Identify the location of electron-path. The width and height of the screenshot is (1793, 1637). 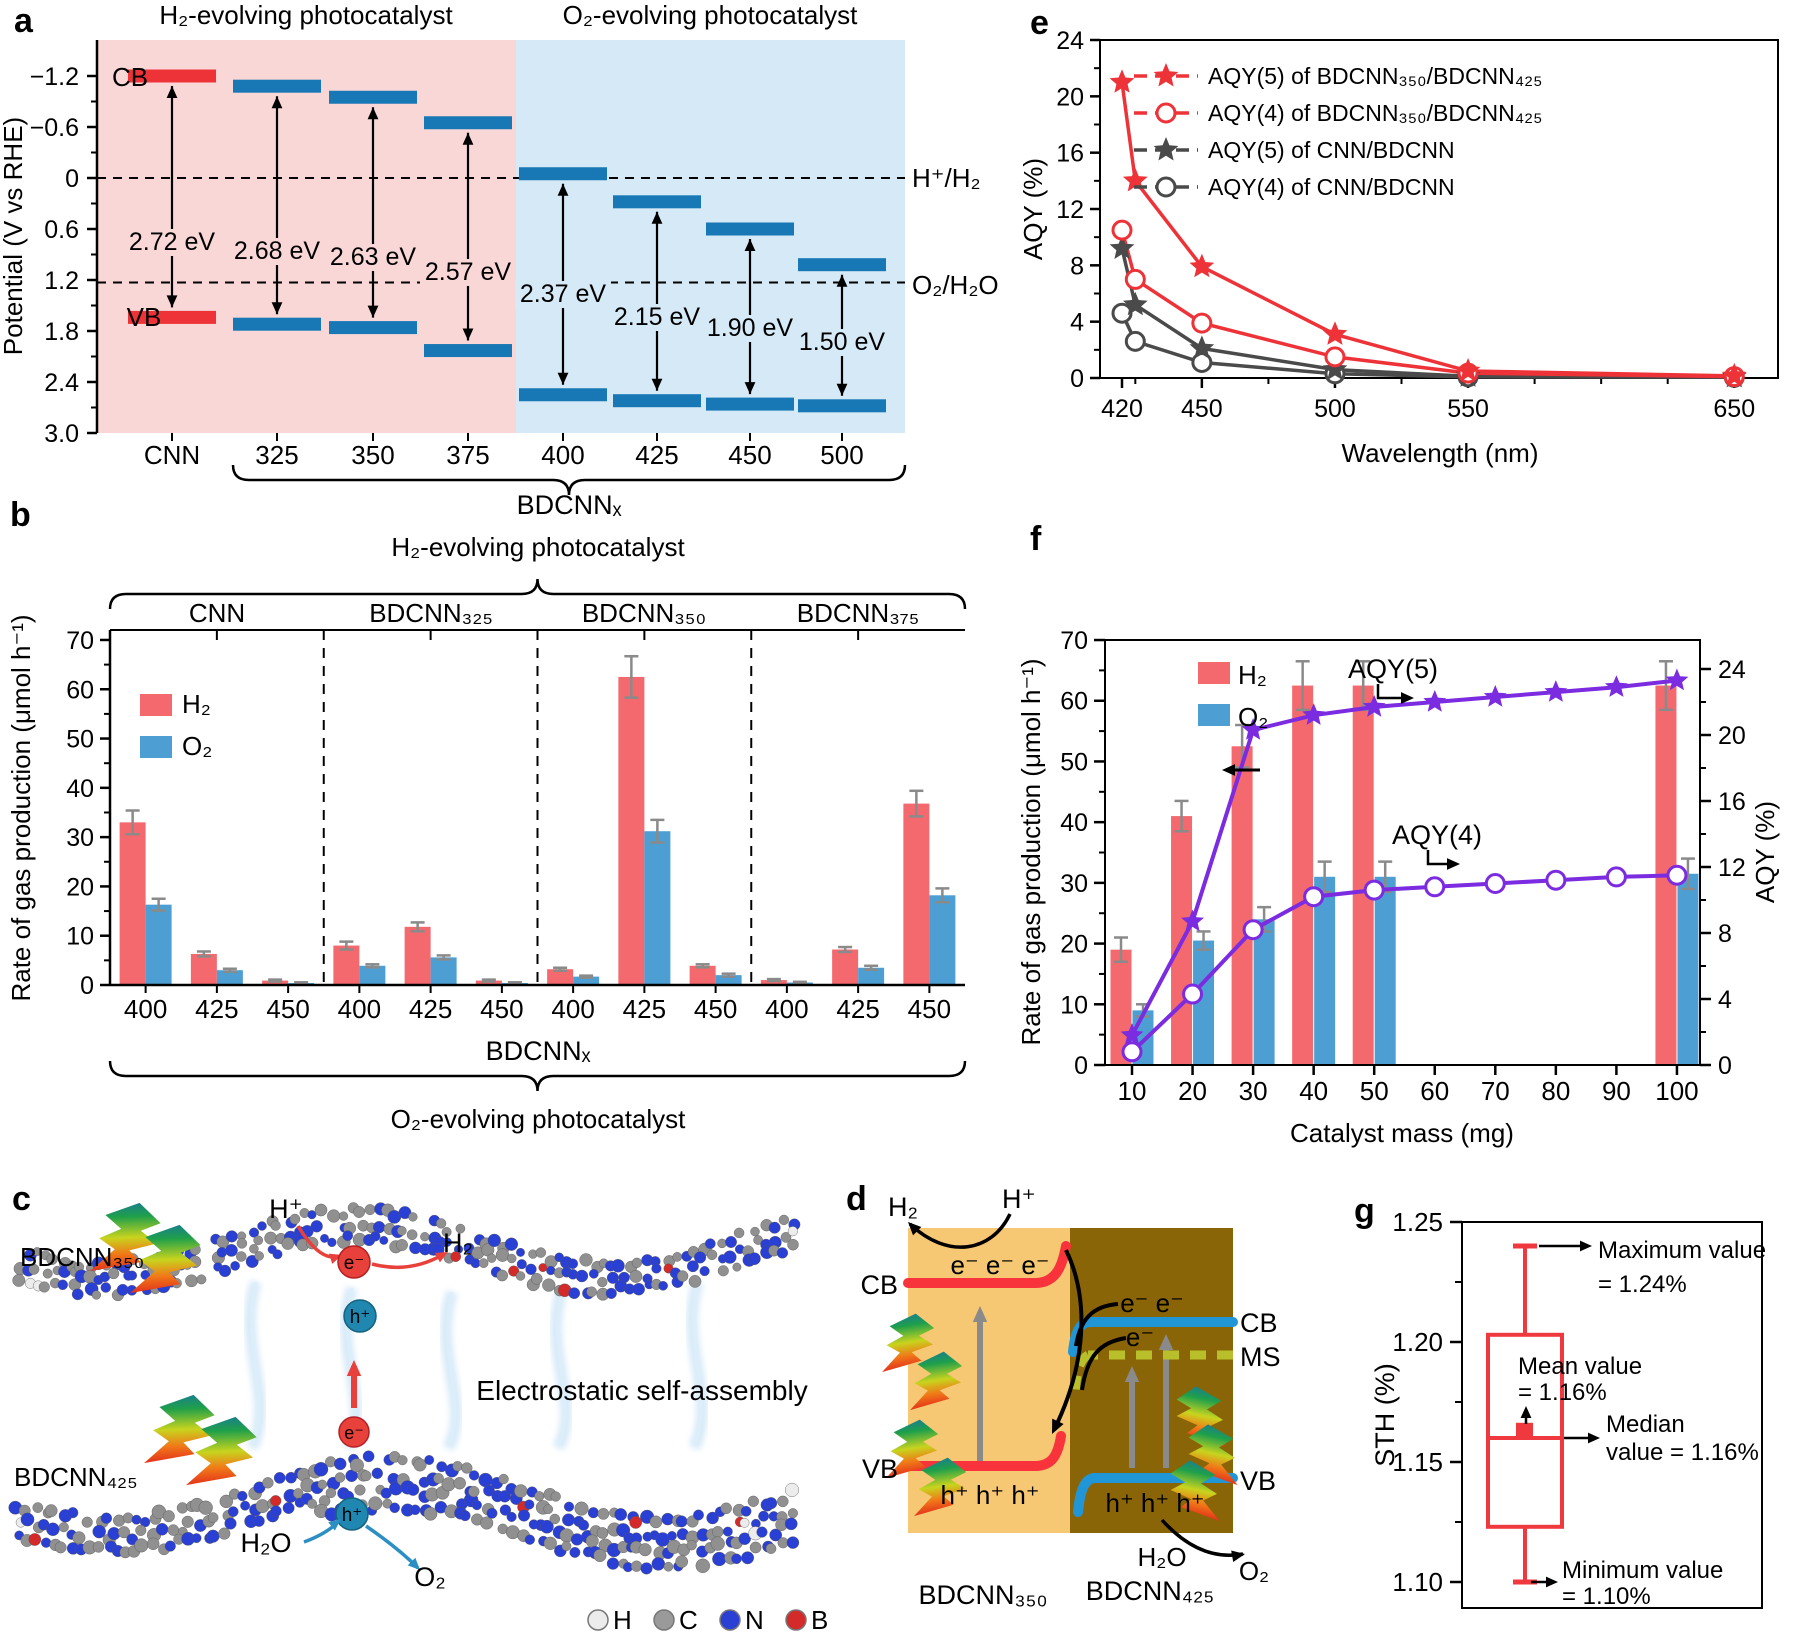
(1096, 1324).